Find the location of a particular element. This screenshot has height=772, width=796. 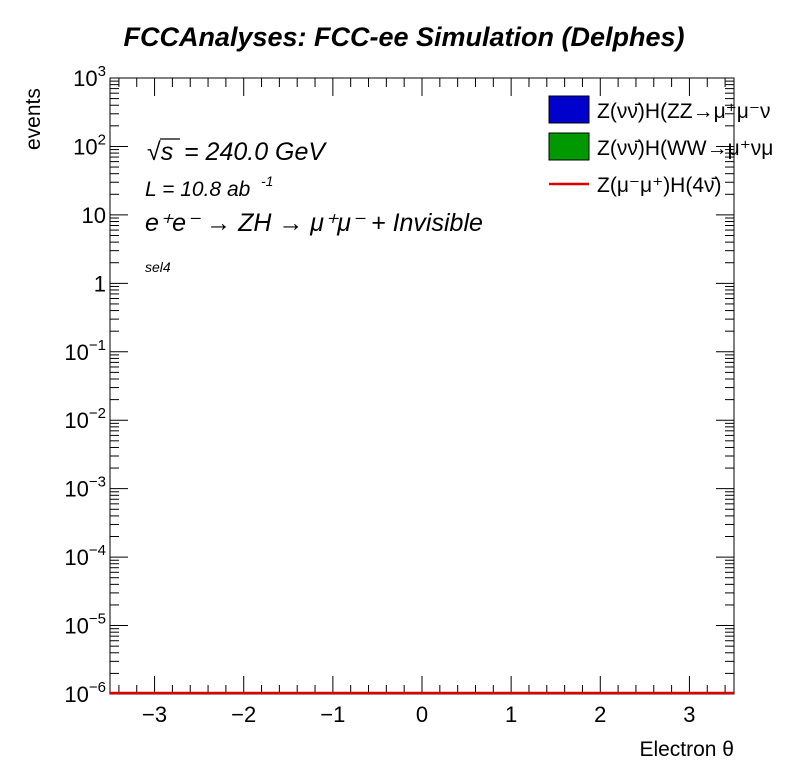

lumi-exponent: -1 is located at coordinates (267, 181).